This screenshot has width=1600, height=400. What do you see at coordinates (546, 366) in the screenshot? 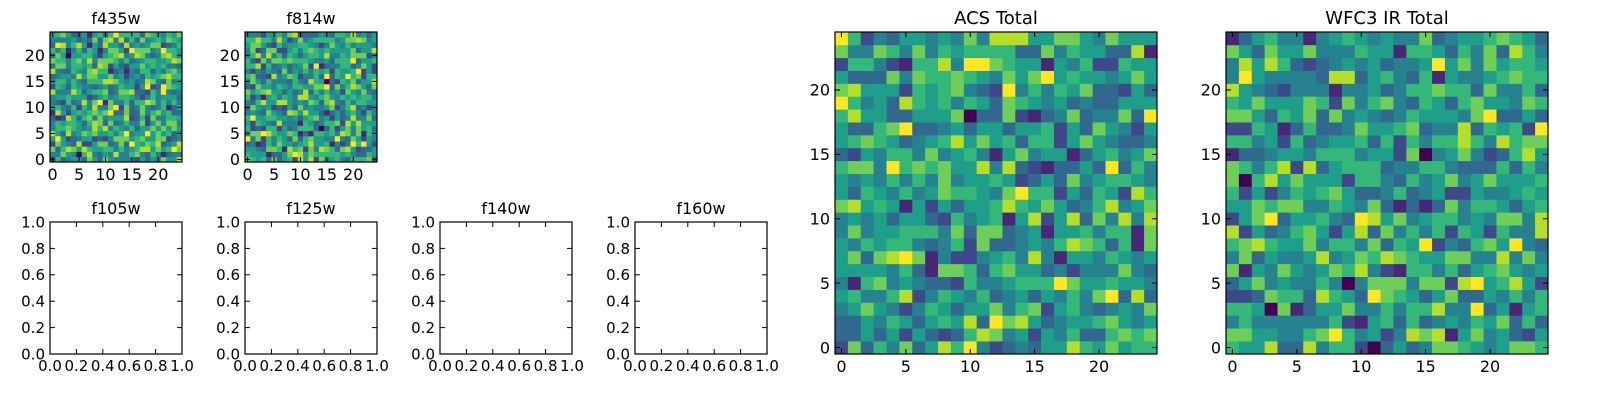
I see `x-tick-label: 0.8` at bounding box center [546, 366].